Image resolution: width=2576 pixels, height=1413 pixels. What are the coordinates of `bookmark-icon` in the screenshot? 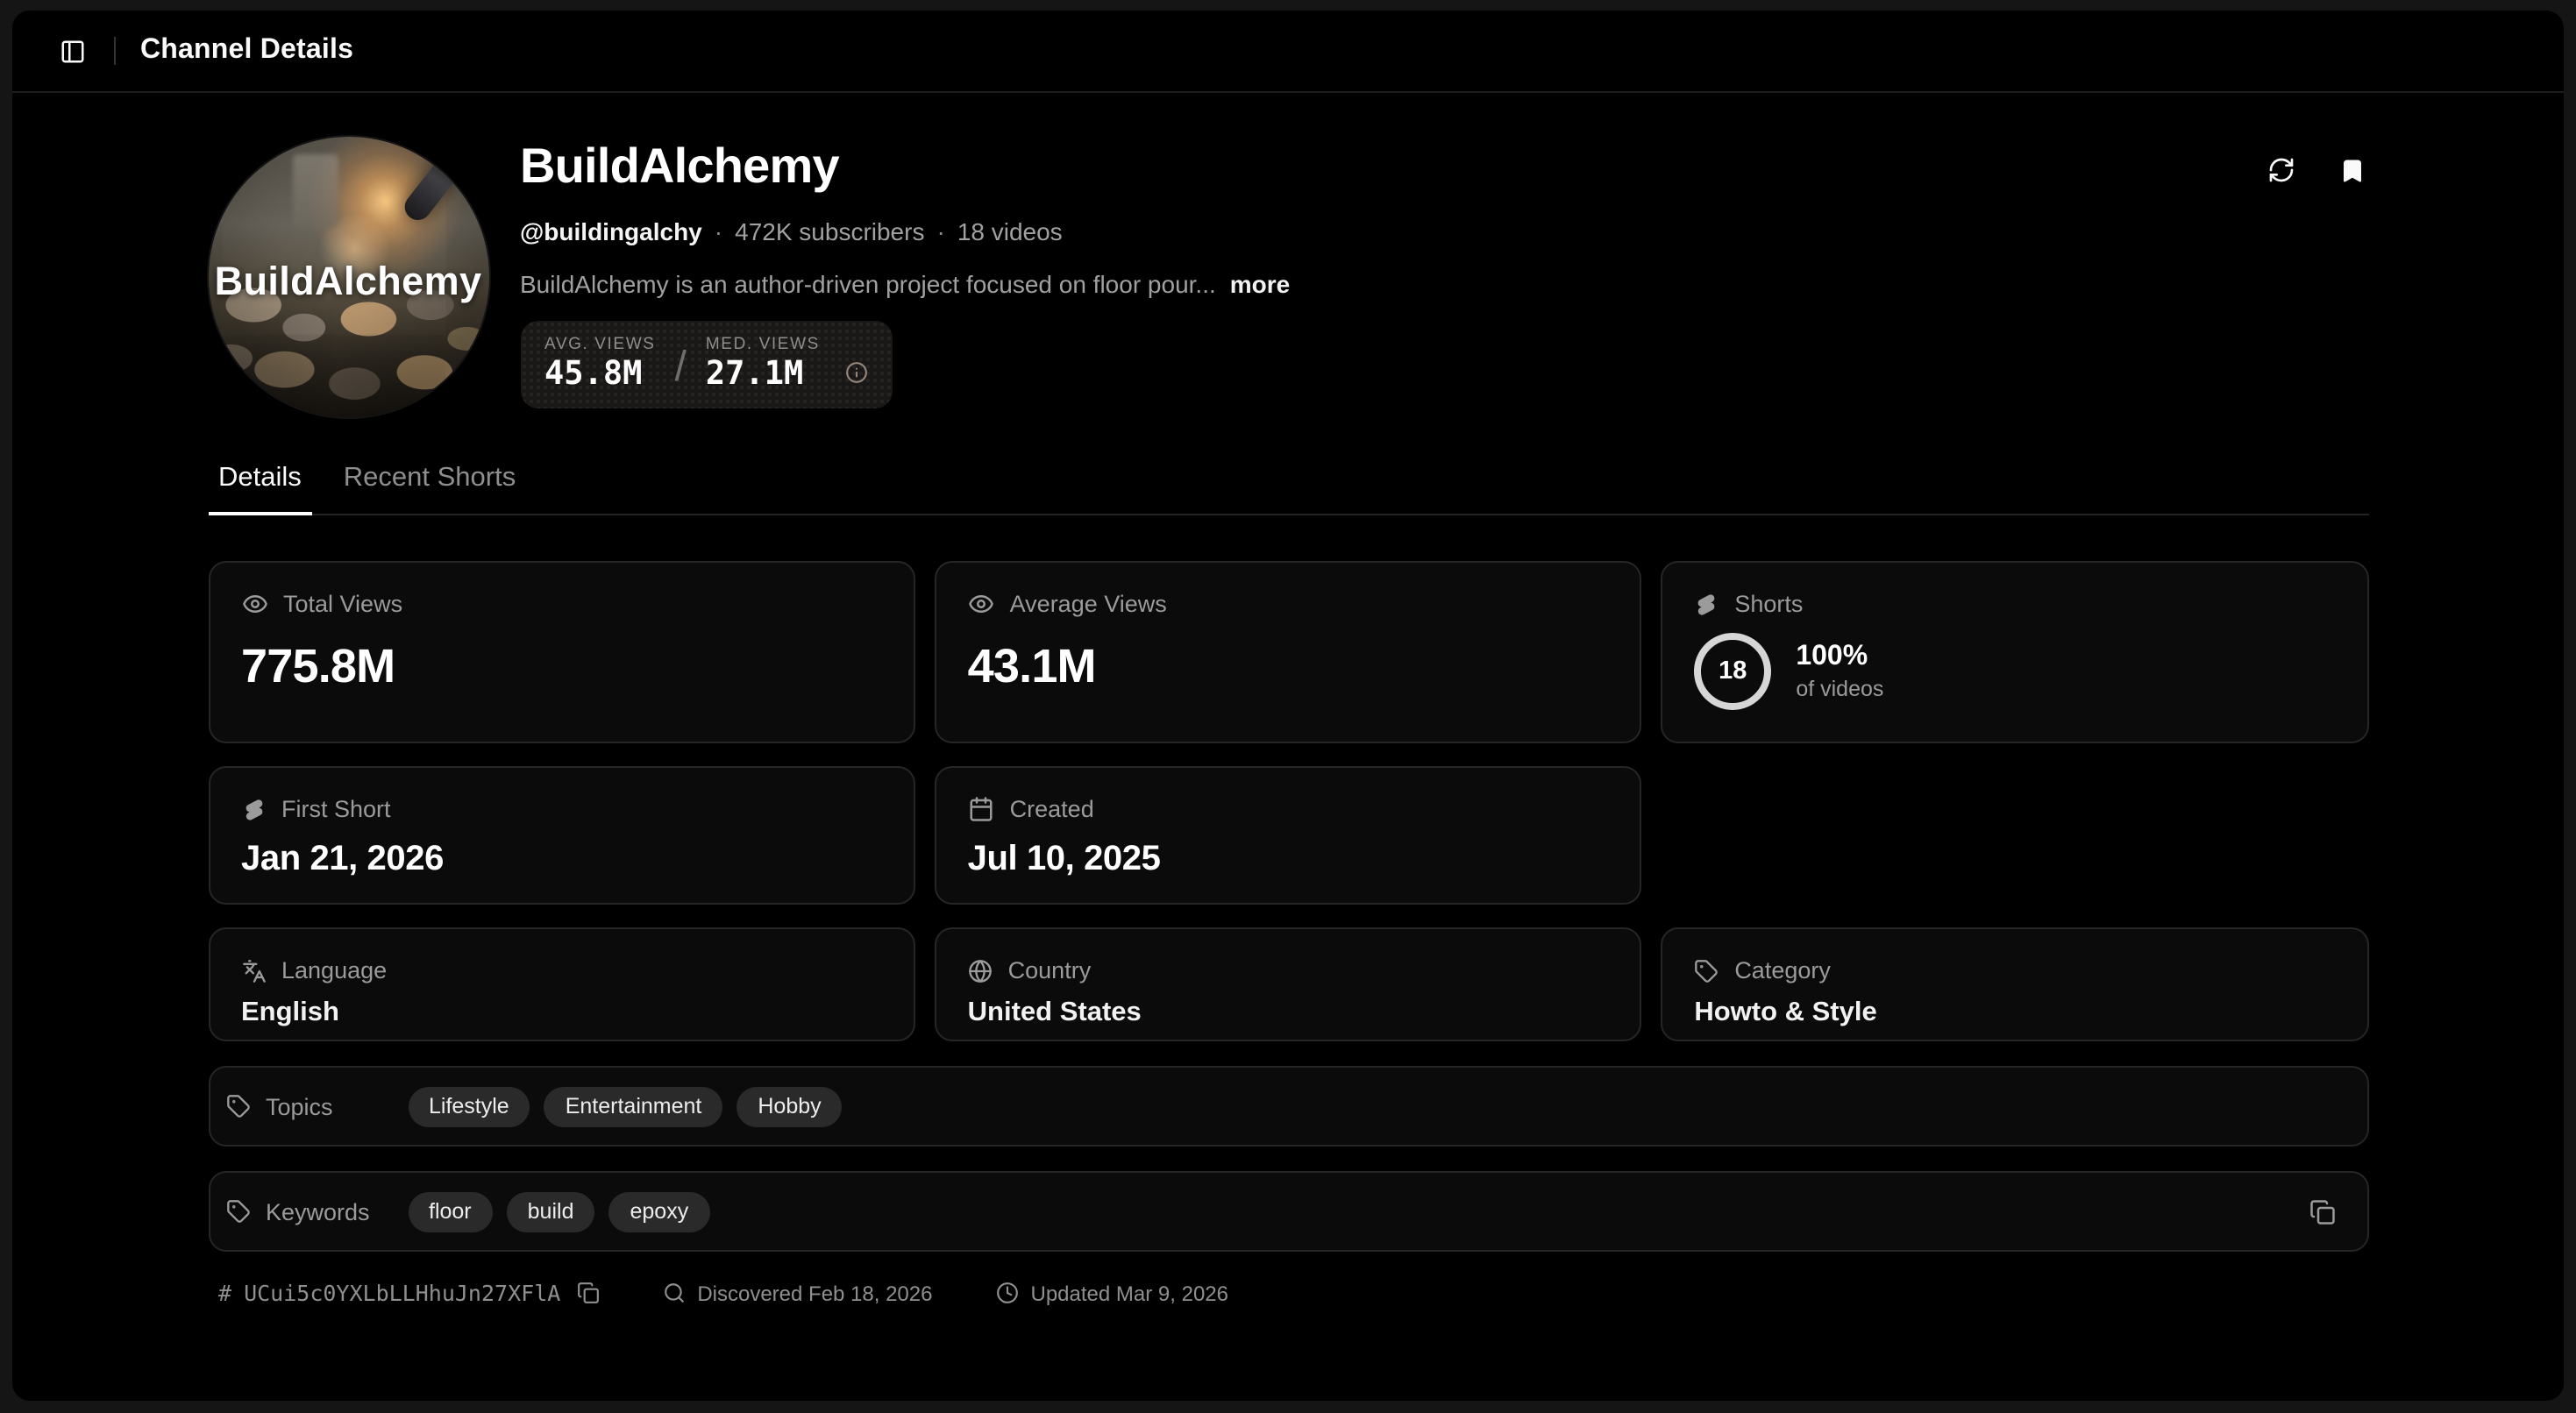 It's located at (2352, 170).